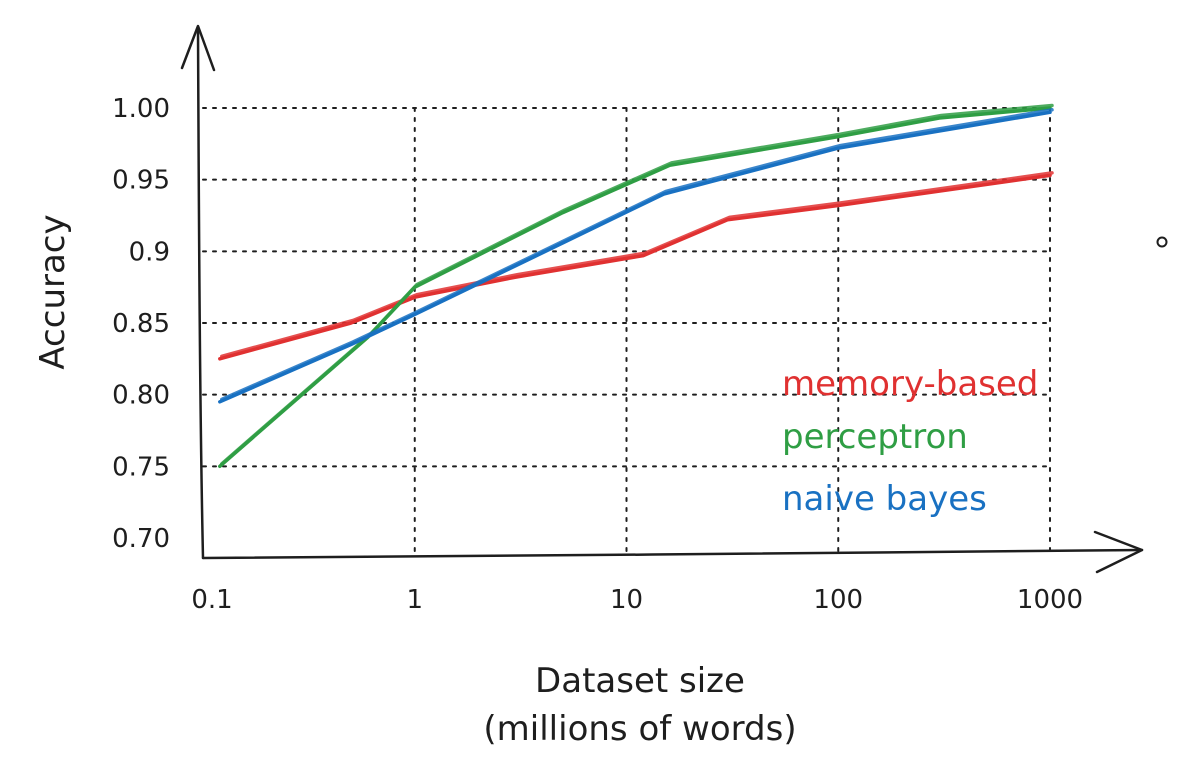 This screenshot has height=774, width=1187. I want to click on y-axis-arrowhead, so click(198, 48).